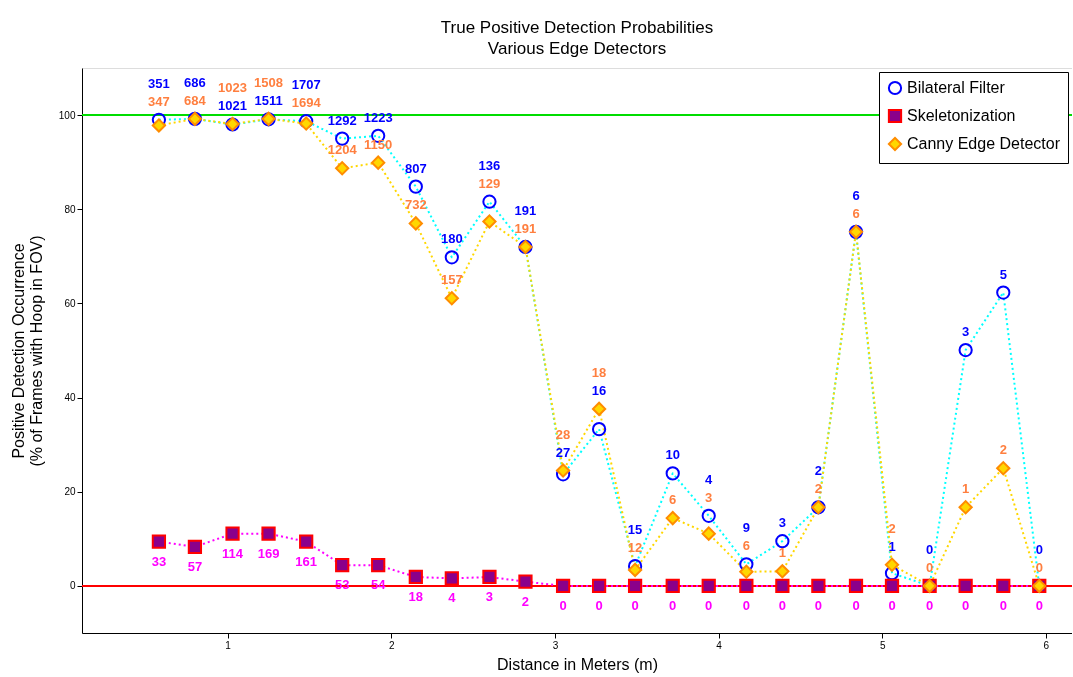  I want to click on annotation: 807, so click(415, 168).